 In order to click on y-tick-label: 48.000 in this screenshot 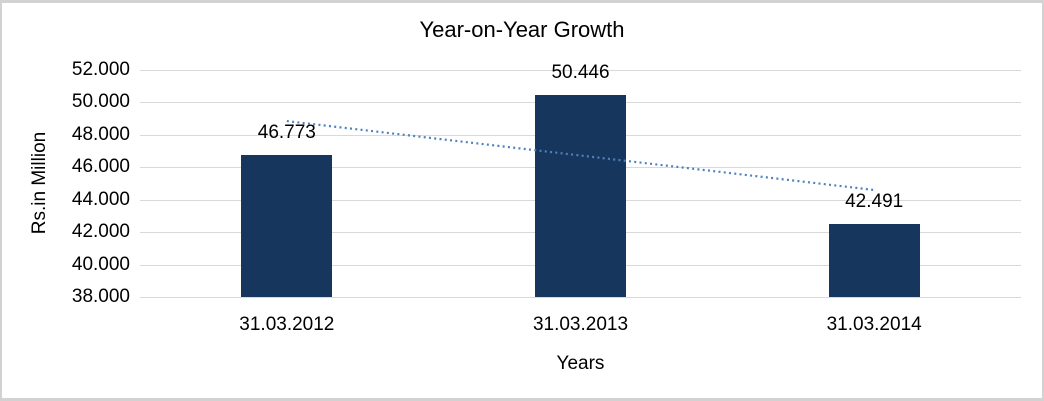, I will do `click(100, 134)`.